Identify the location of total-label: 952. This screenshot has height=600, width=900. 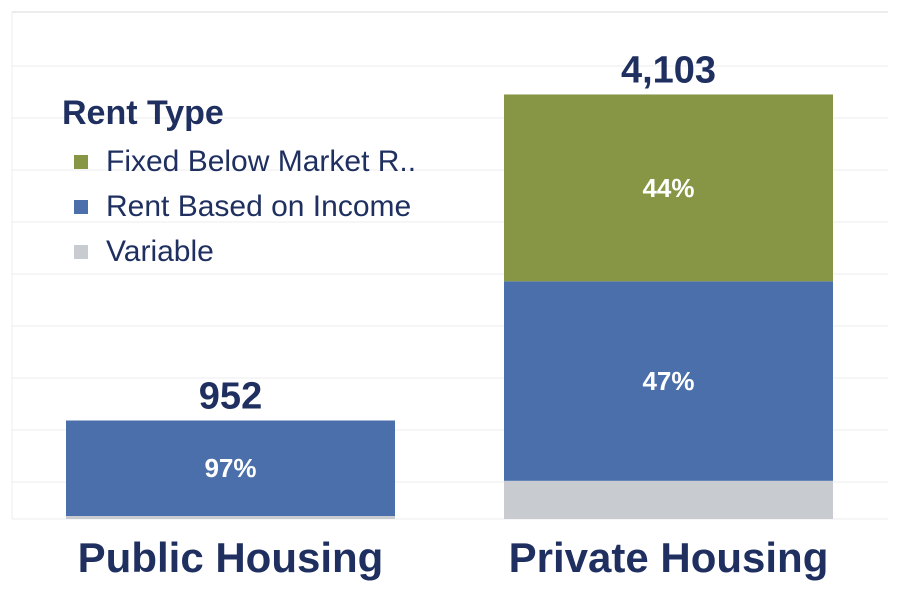
(230, 396).